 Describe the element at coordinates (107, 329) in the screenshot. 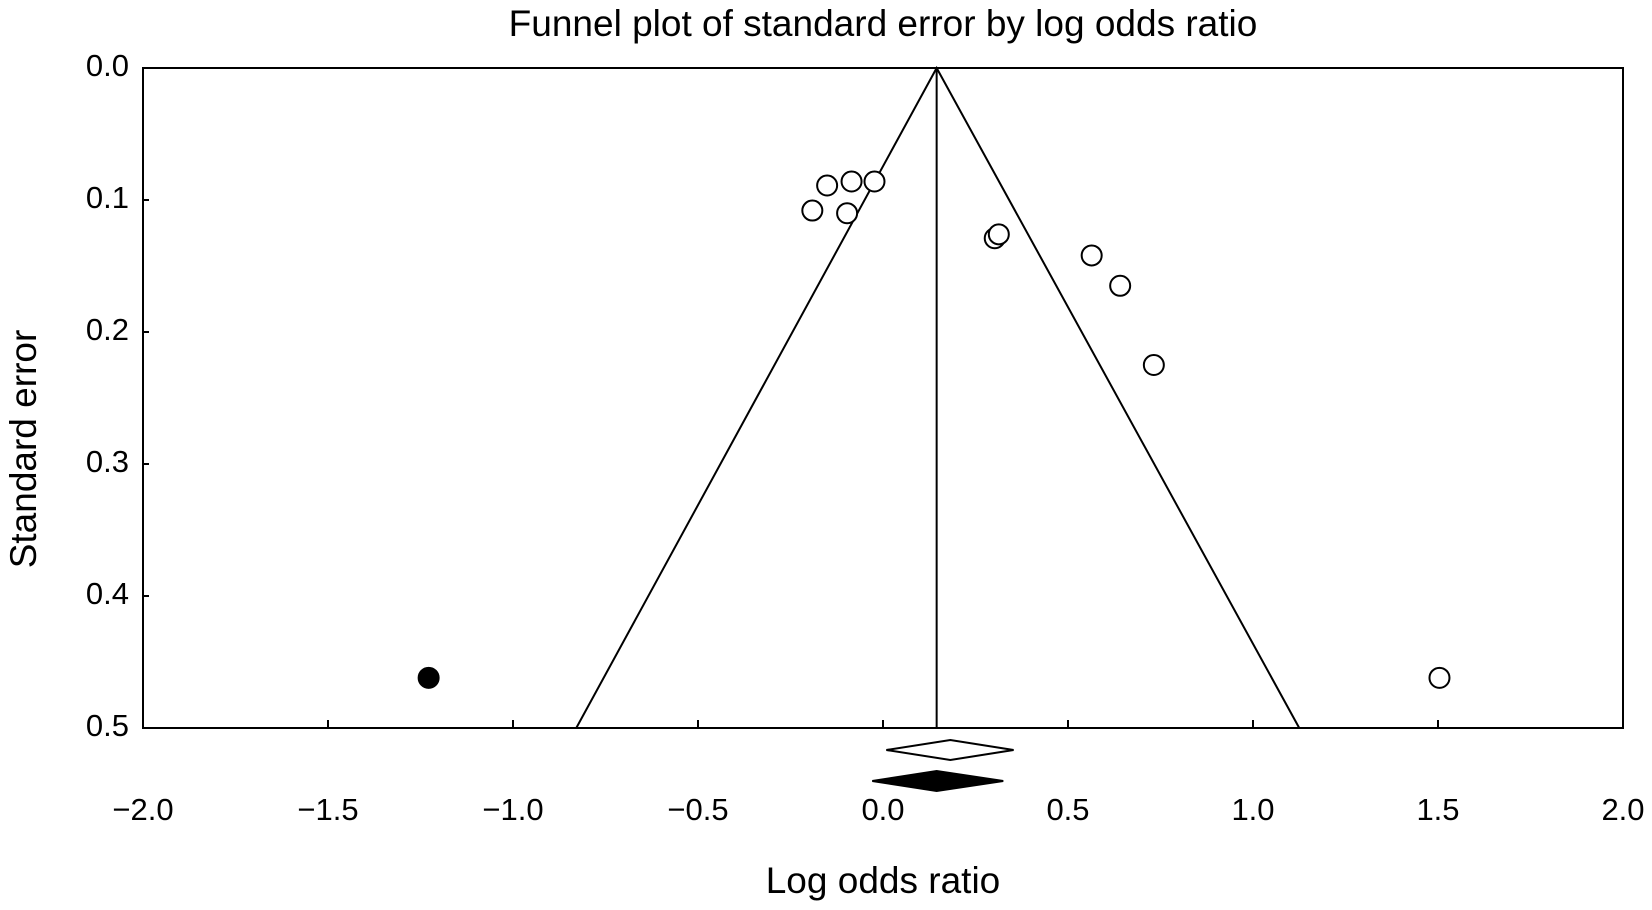

I see `y-tick-label: 0.2` at that location.